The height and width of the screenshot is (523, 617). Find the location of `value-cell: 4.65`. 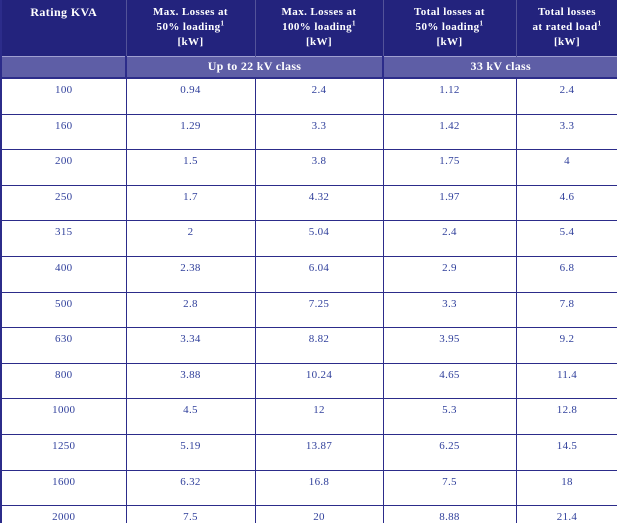

value-cell: 4.65 is located at coordinates (449, 381).